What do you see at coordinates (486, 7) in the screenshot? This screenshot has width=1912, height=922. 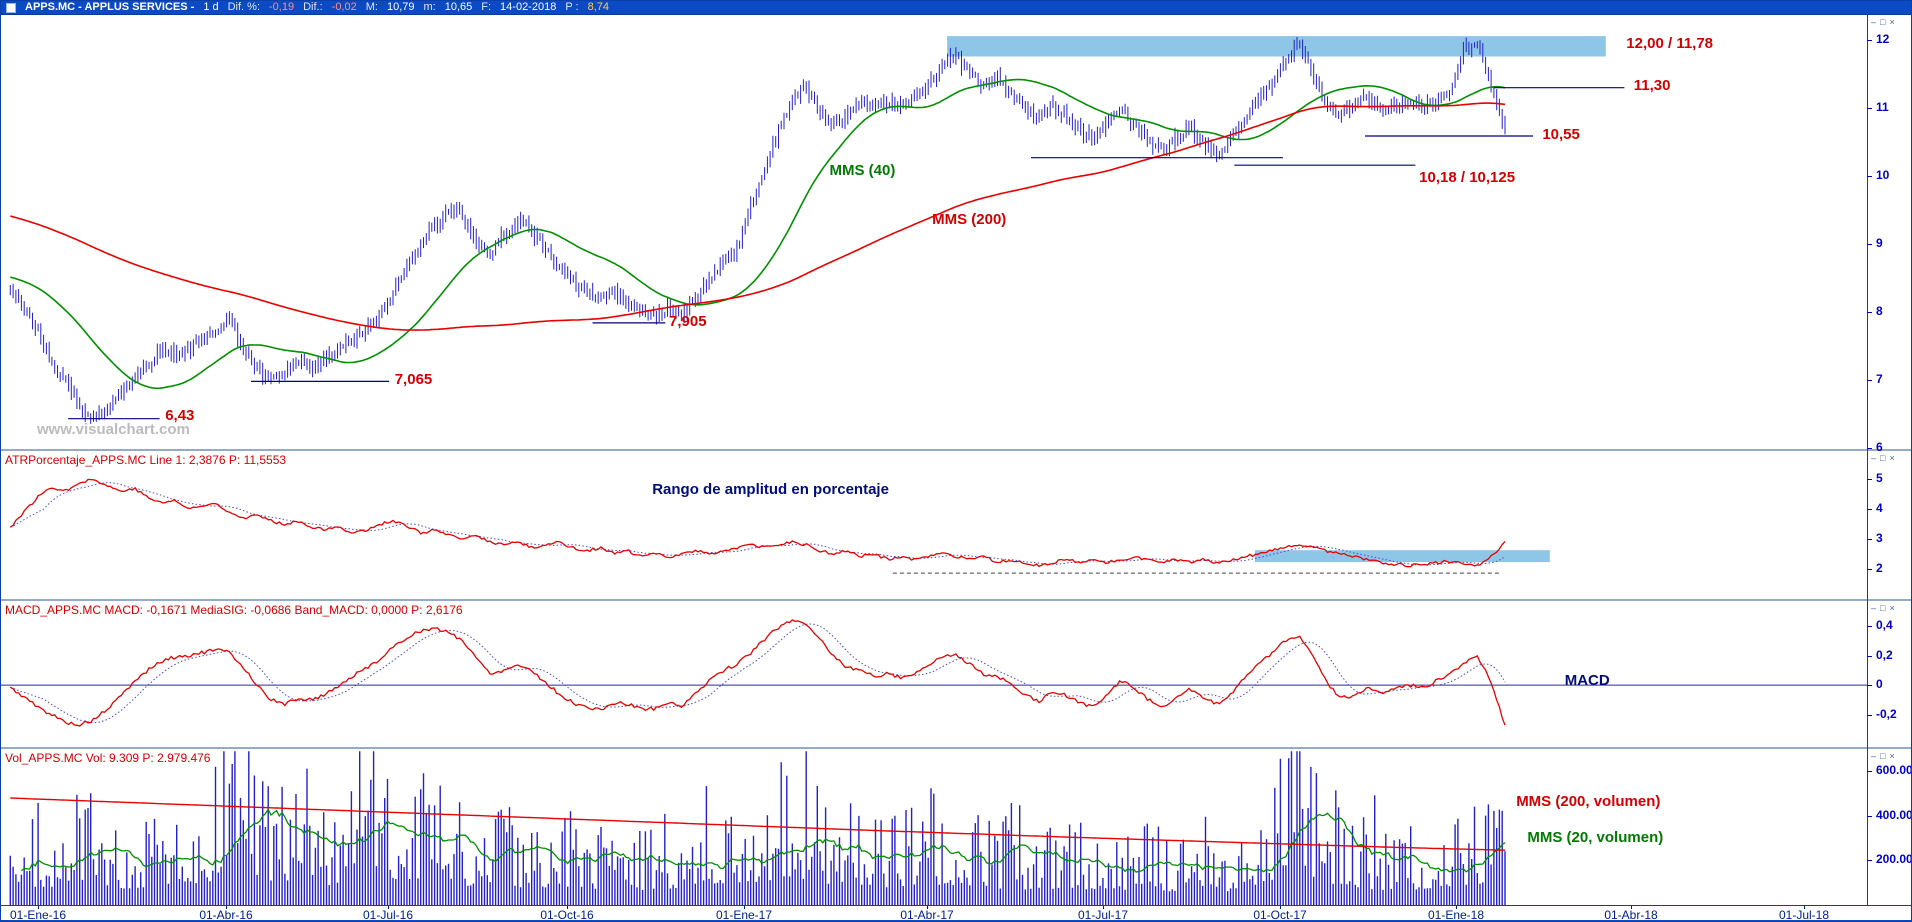 I see `date-label: F:` at bounding box center [486, 7].